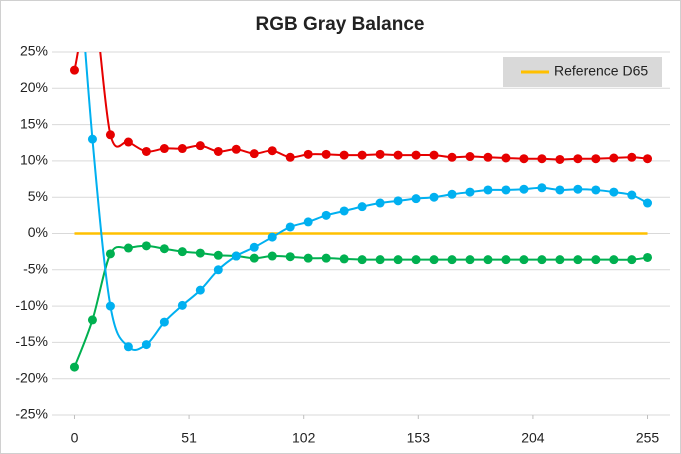 The height and width of the screenshot is (454, 681). Describe the element at coordinates (34, 123) in the screenshot. I see `y-tick-label: 15%` at that location.